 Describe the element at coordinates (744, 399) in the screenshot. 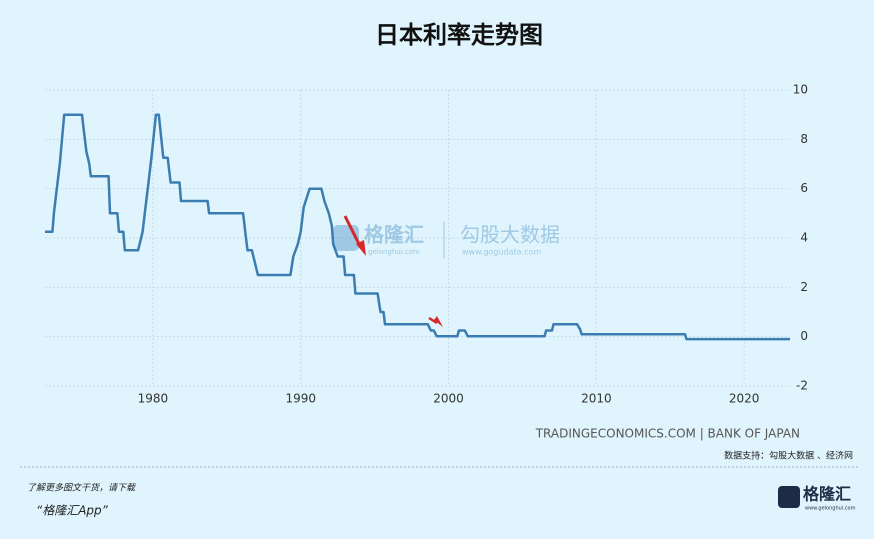

I see `x-tick-label: 2020` at that location.